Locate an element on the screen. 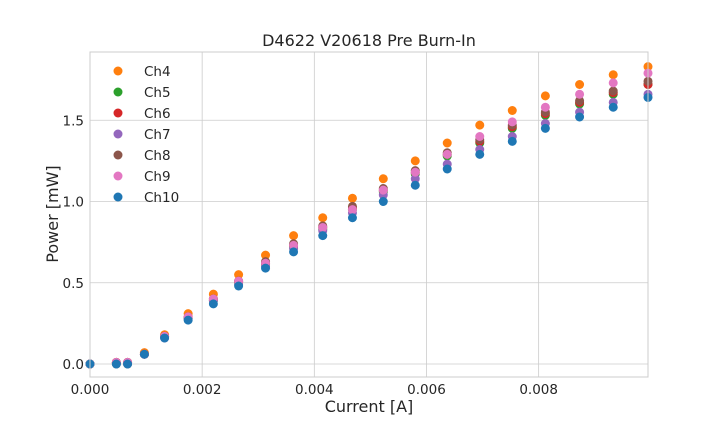  legend-label: Ch8 is located at coordinates (157, 156).